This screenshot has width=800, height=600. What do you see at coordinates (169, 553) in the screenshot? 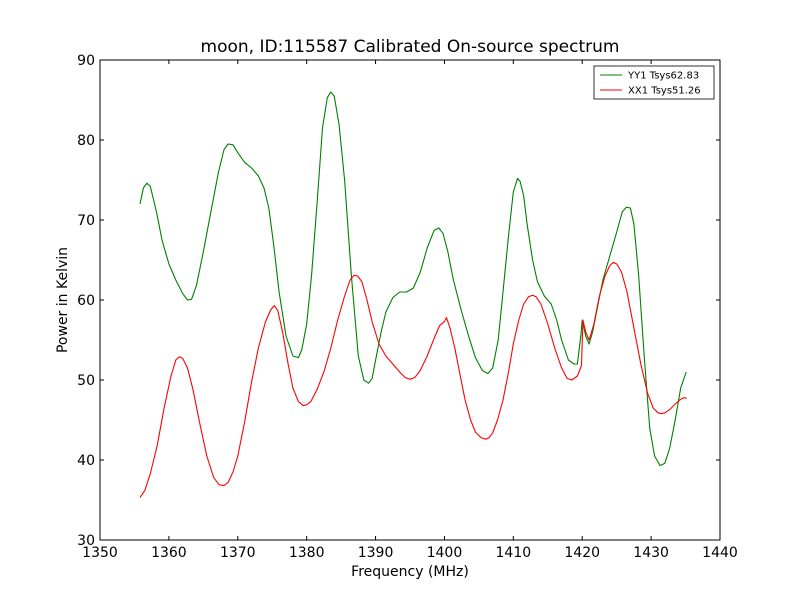
I see `x-tick-label: 1360` at bounding box center [169, 553].